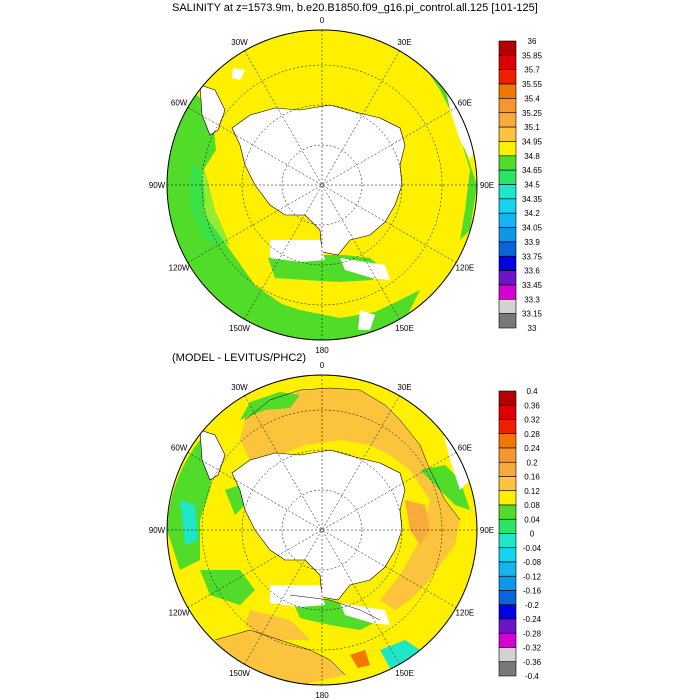  Describe the element at coordinates (532, 462) in the screenshot. I see `colorbar-tick-label: 0.2` at that location.